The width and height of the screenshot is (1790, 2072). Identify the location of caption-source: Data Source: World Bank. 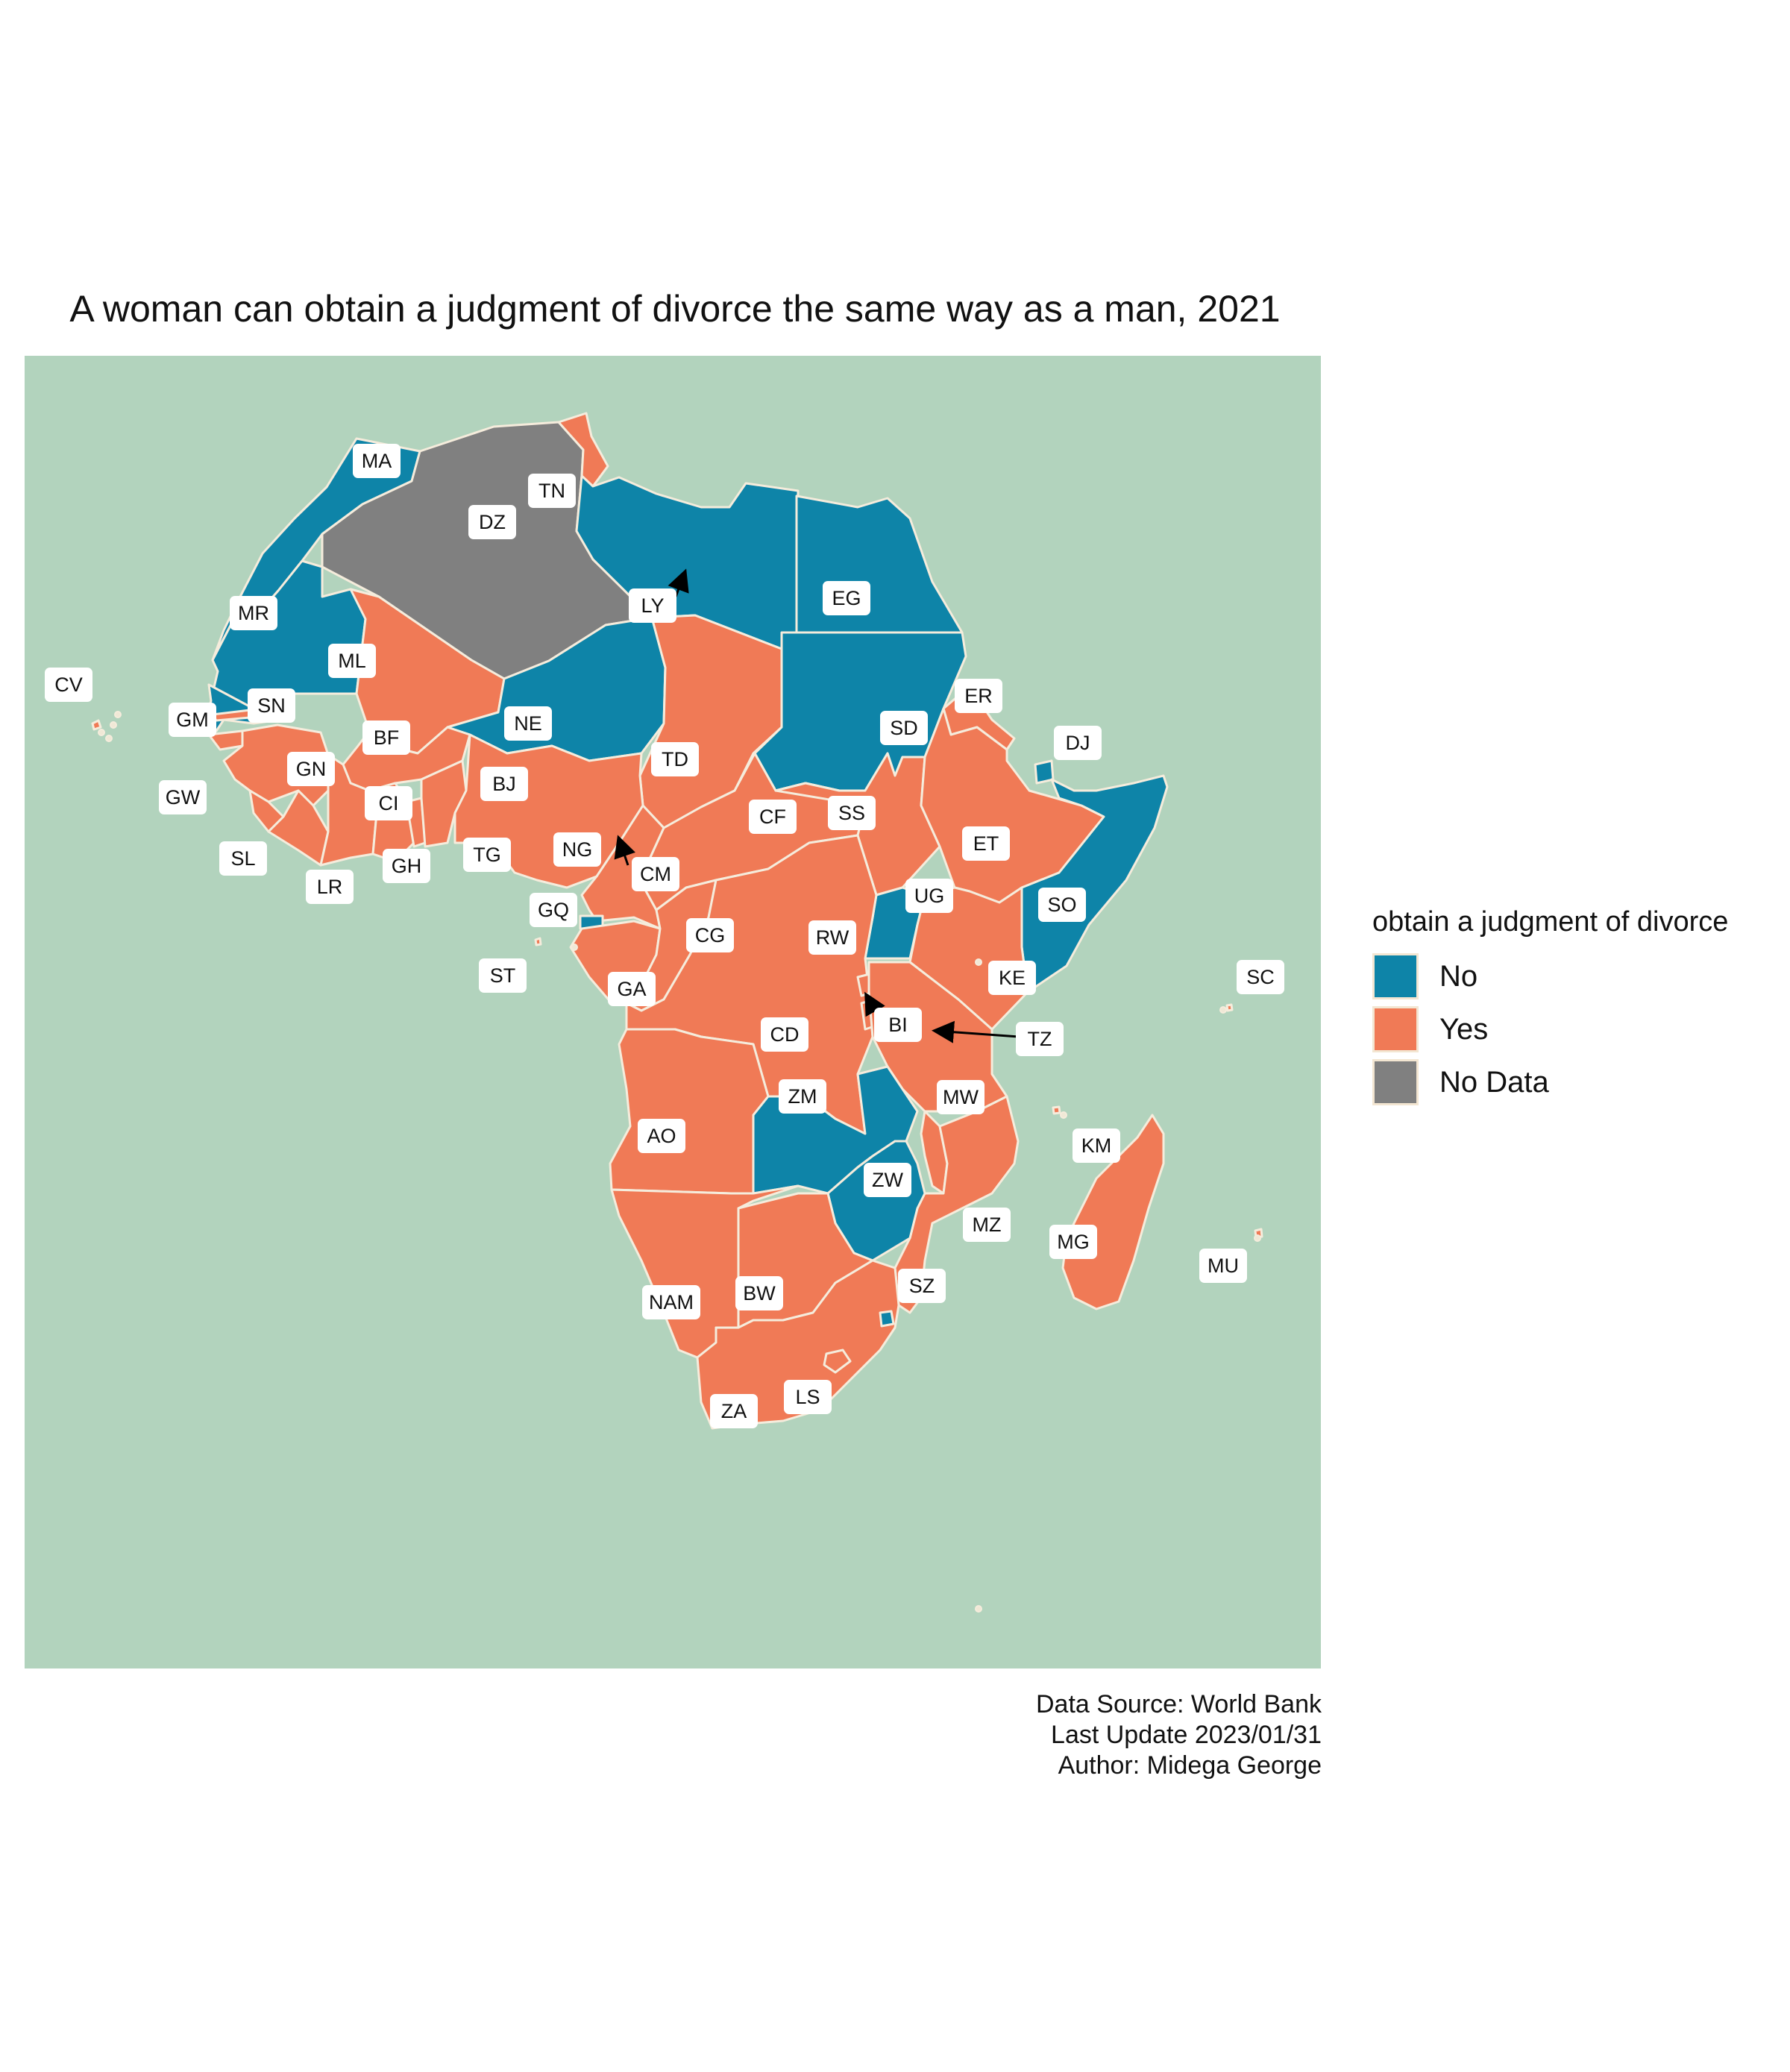
(1179, 1704).